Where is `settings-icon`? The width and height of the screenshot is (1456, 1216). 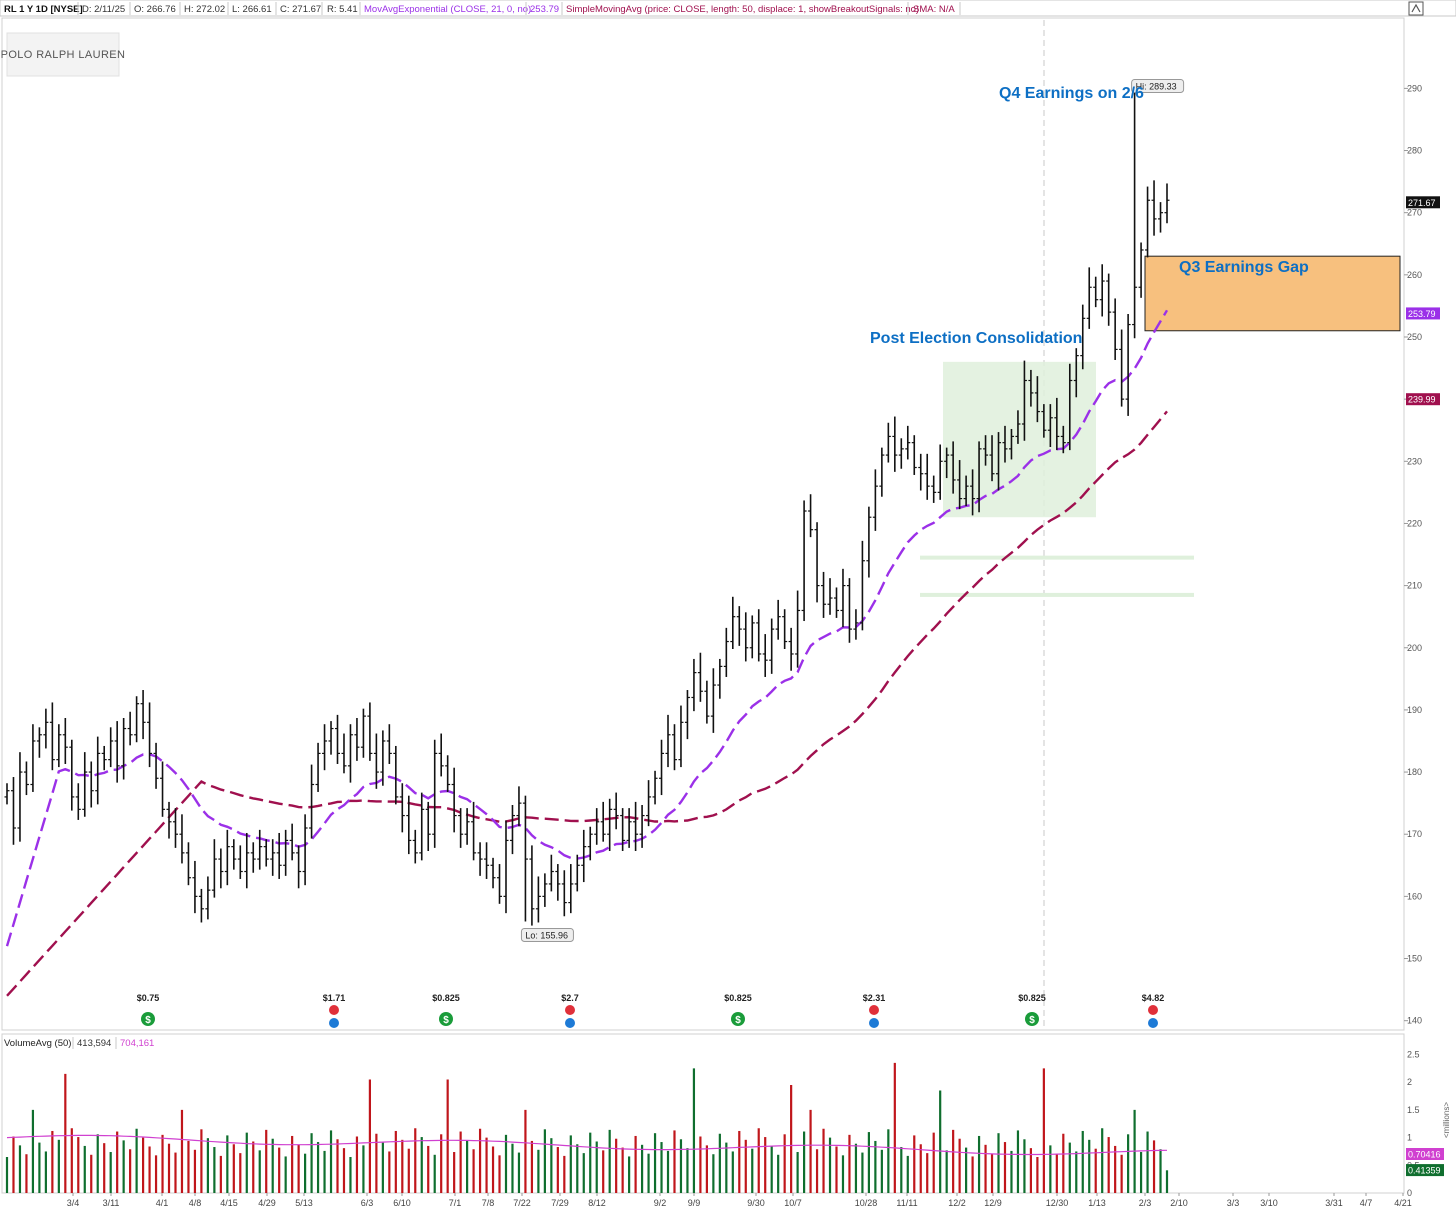
settings-icon is located at coordinates (1416, 8).